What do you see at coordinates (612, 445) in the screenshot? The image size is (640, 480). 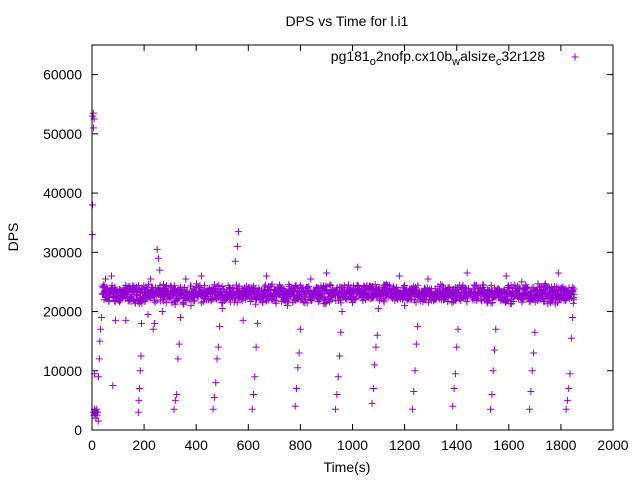 I see `x-tick-label: 2000` at bounding box center [612, 445].